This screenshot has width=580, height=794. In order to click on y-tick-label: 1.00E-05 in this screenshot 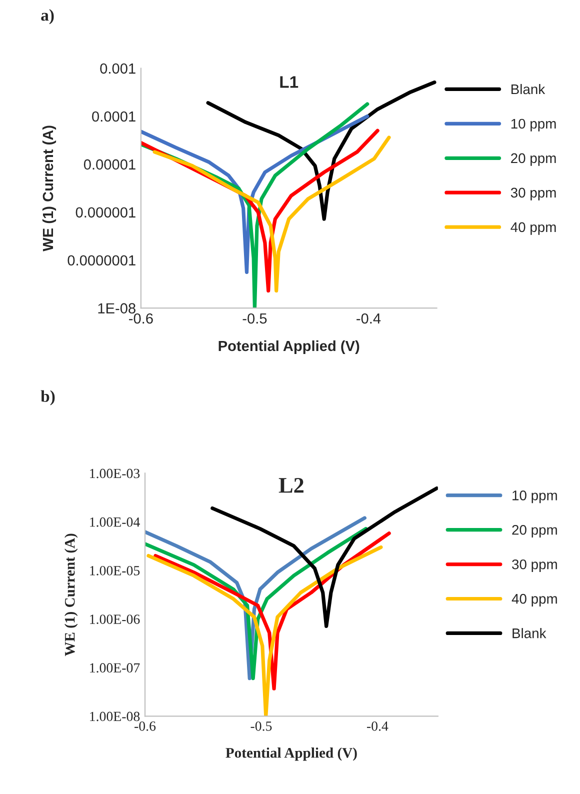, I will do `click(115, 571)`.